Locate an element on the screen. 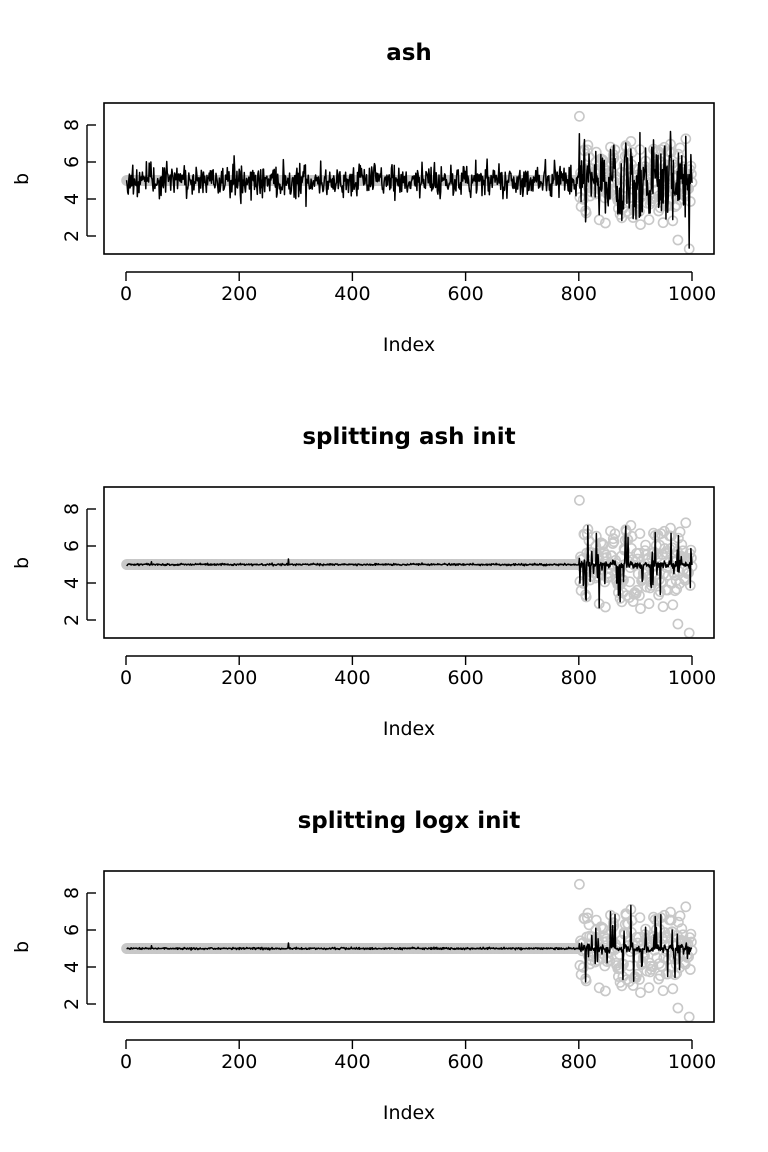 The height and width of the screenshot is (1152, 768). series-line is located at coordinates (409, 189).